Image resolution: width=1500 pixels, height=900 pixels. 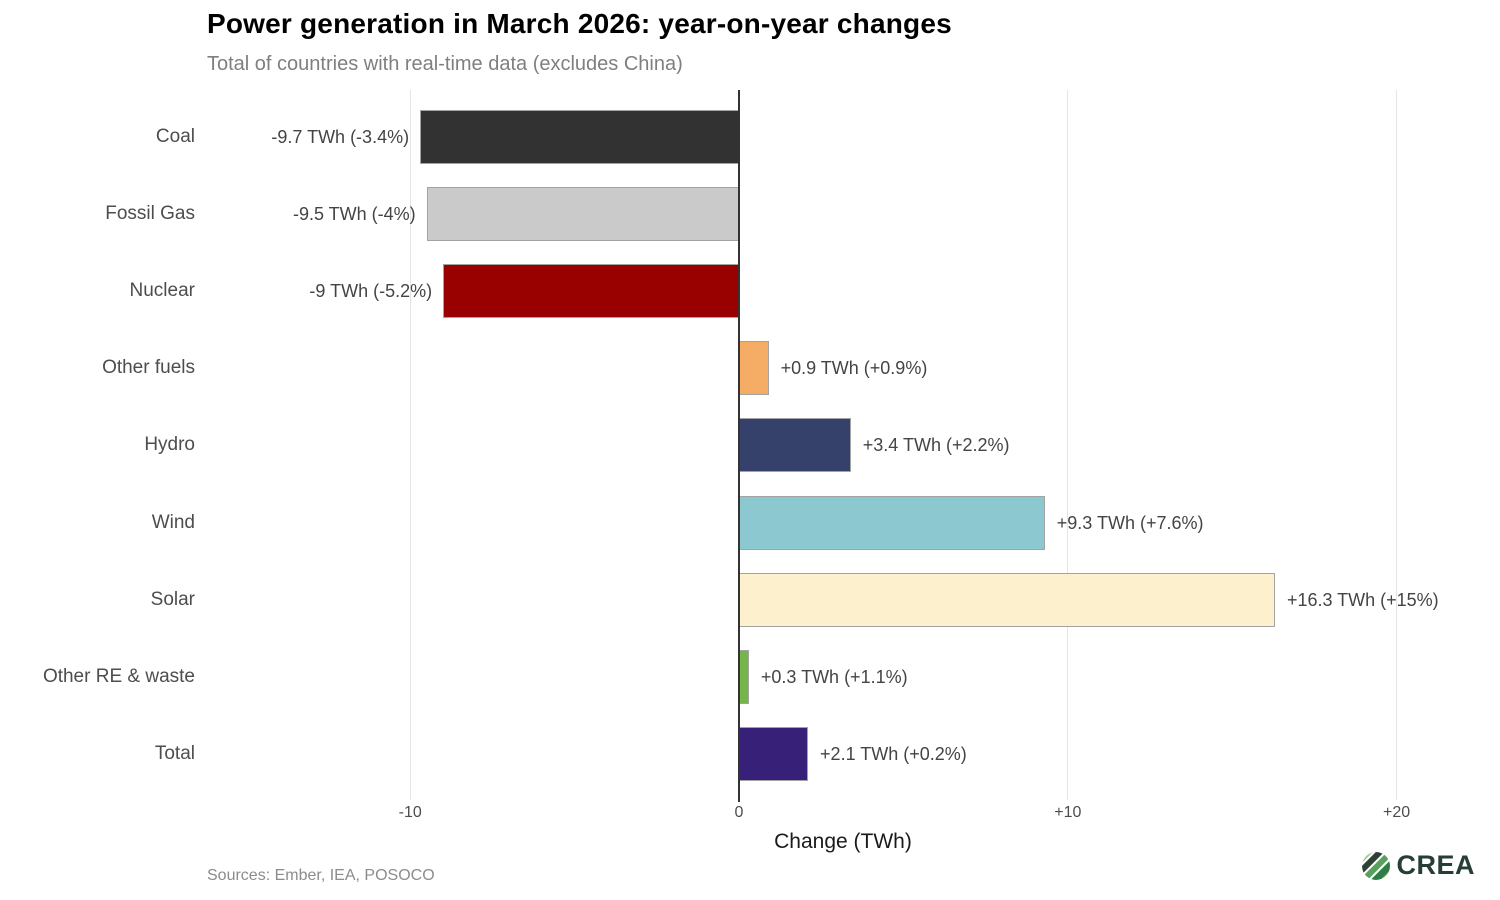 I want to click on bar-other-fuels, so click(x=754, y=368).